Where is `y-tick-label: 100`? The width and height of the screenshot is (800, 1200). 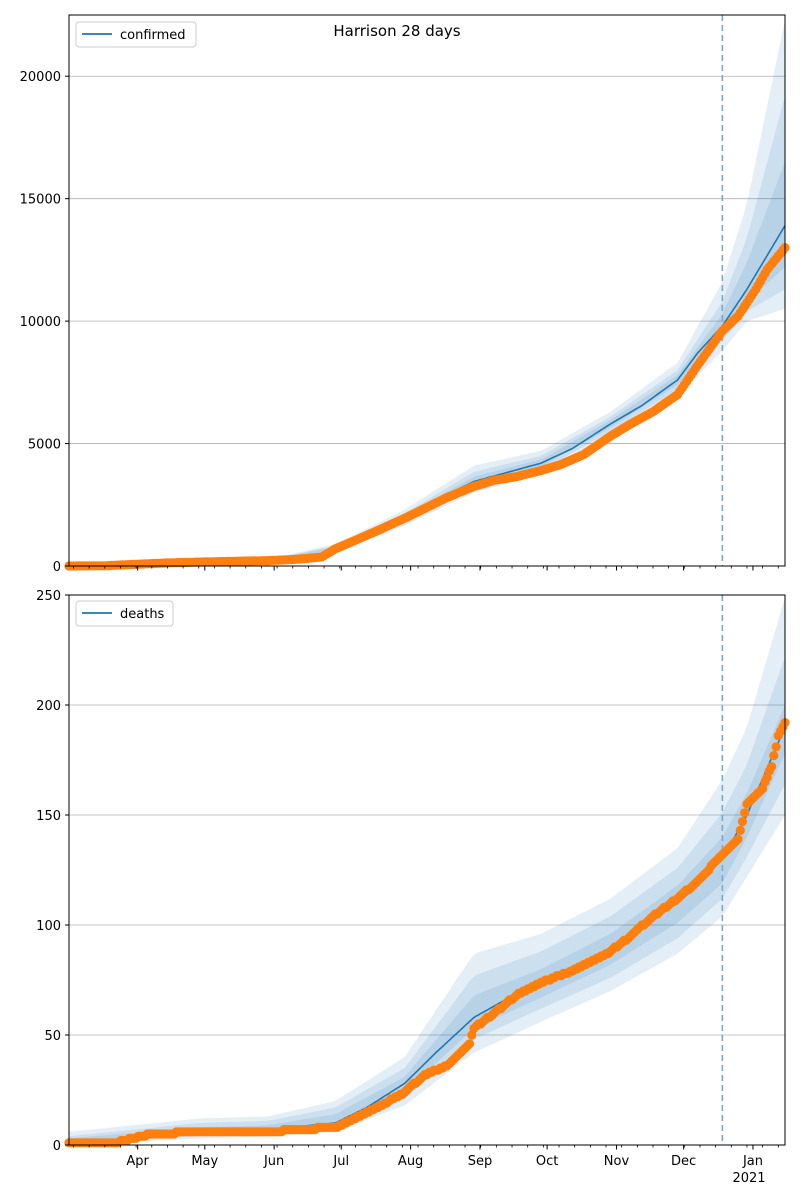 y-tick-label: 100 is located at coordinates (48, 926).